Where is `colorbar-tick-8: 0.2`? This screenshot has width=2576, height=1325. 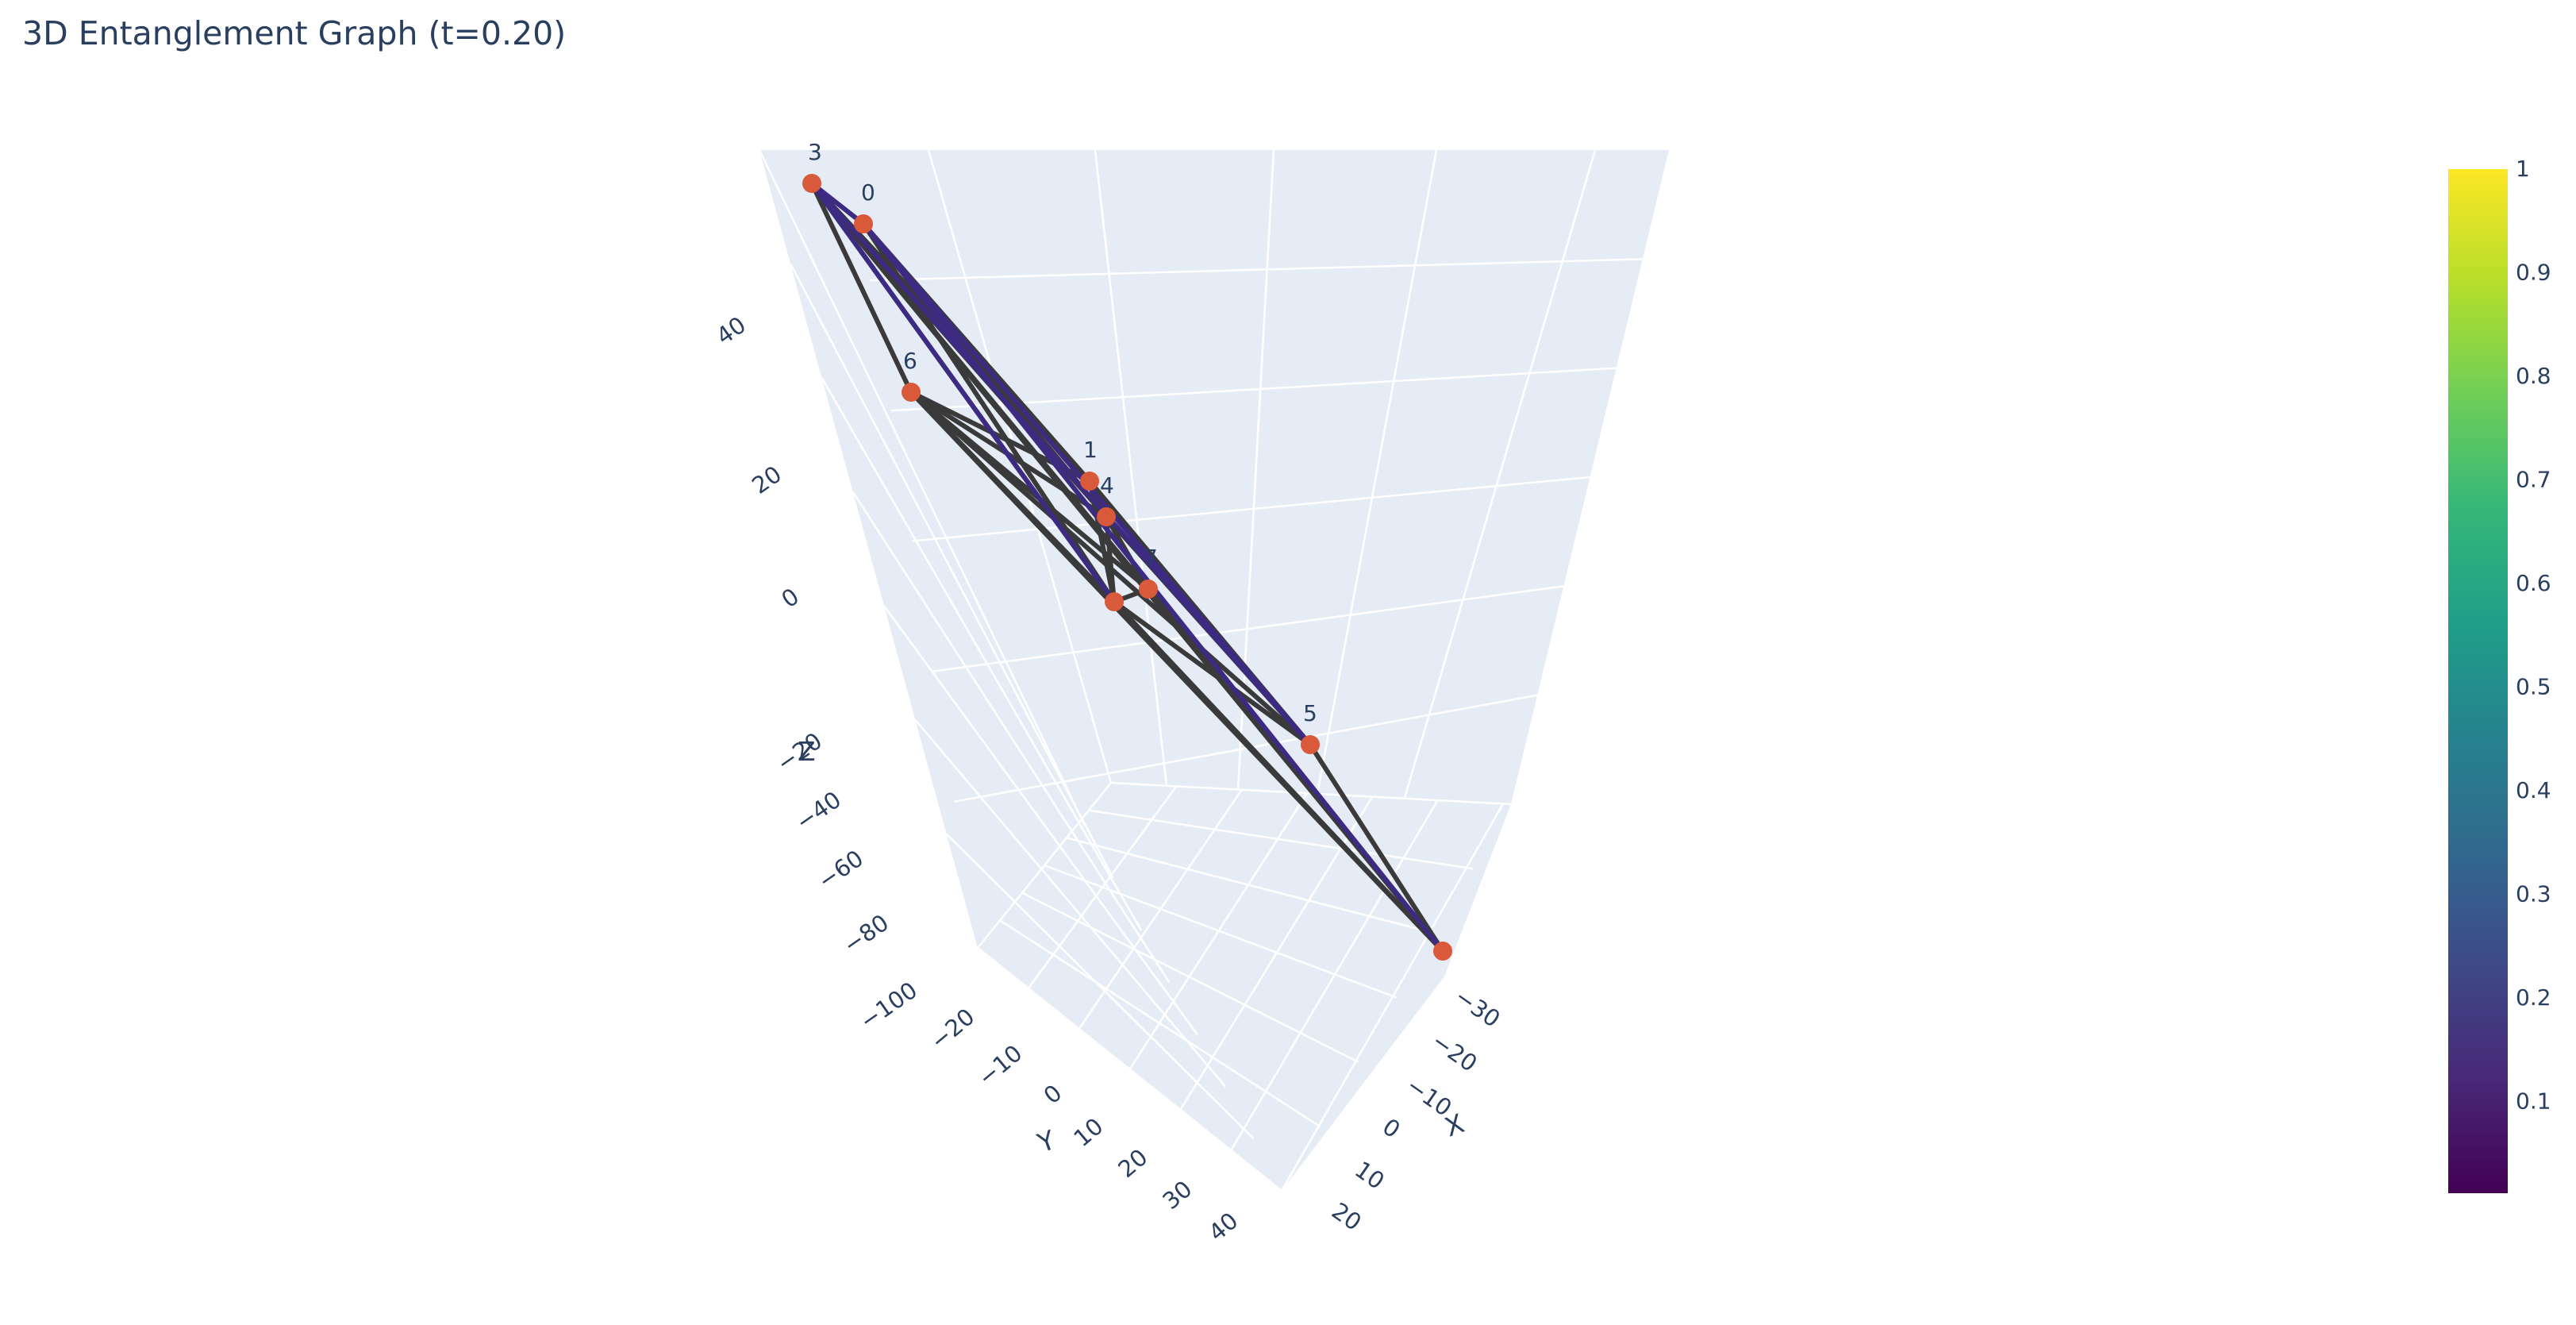 colorbar-tick-8: 0.2 is located at coordinates (2533, 997).